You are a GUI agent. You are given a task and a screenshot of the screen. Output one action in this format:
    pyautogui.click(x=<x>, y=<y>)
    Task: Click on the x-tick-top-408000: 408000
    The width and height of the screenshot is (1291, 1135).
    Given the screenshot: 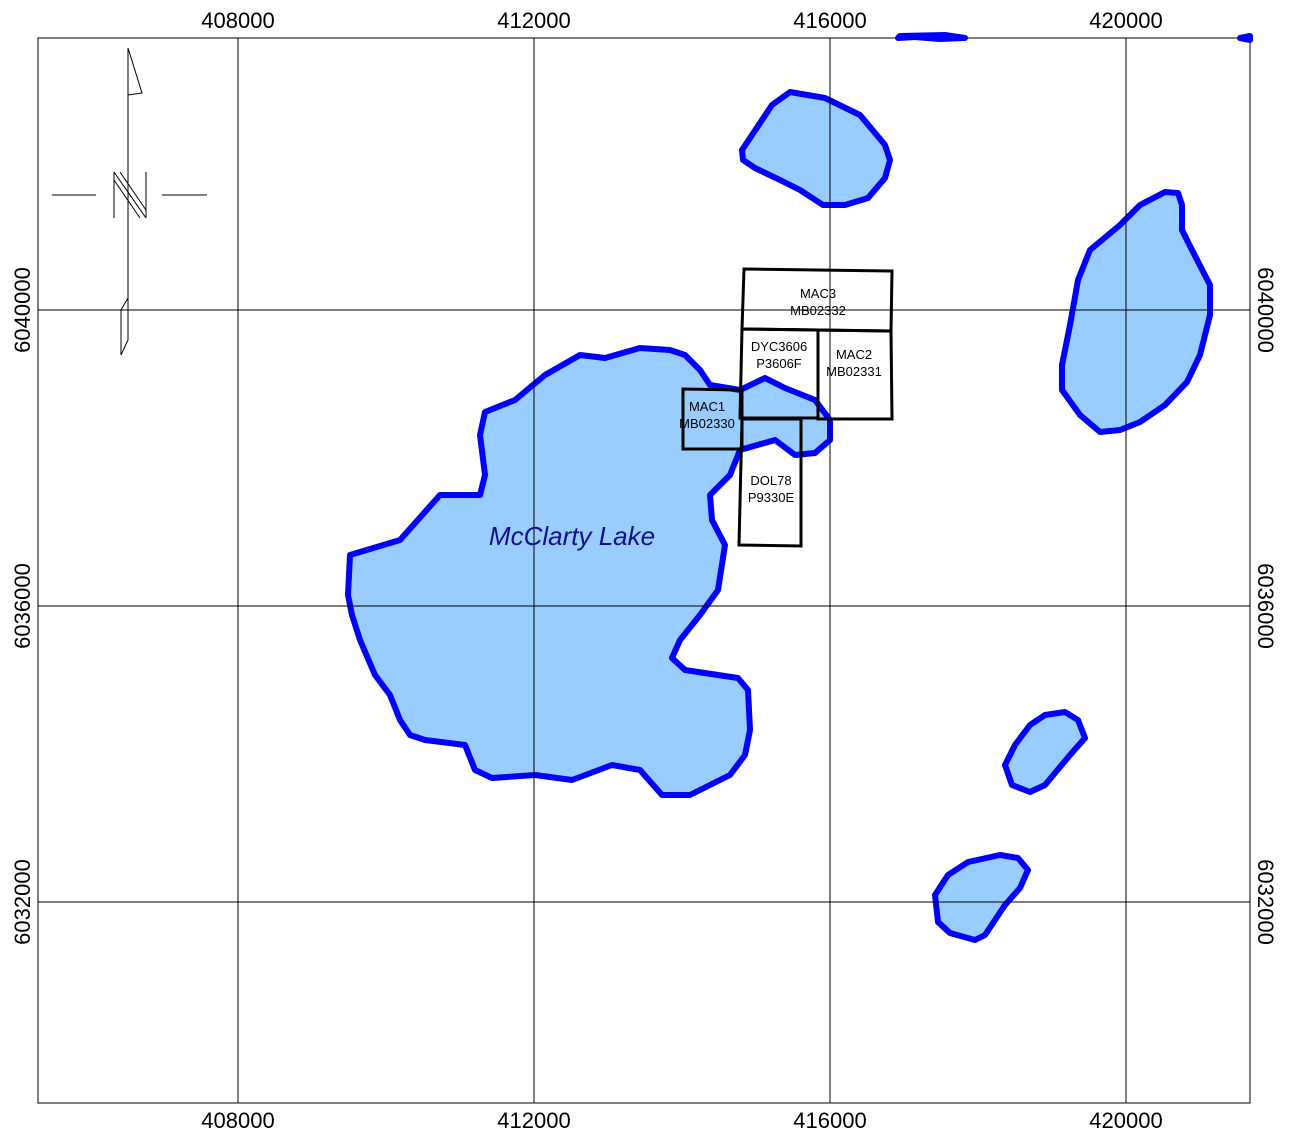 What is the action you would take?
    pyautogui.click(x=237, y=20)
    